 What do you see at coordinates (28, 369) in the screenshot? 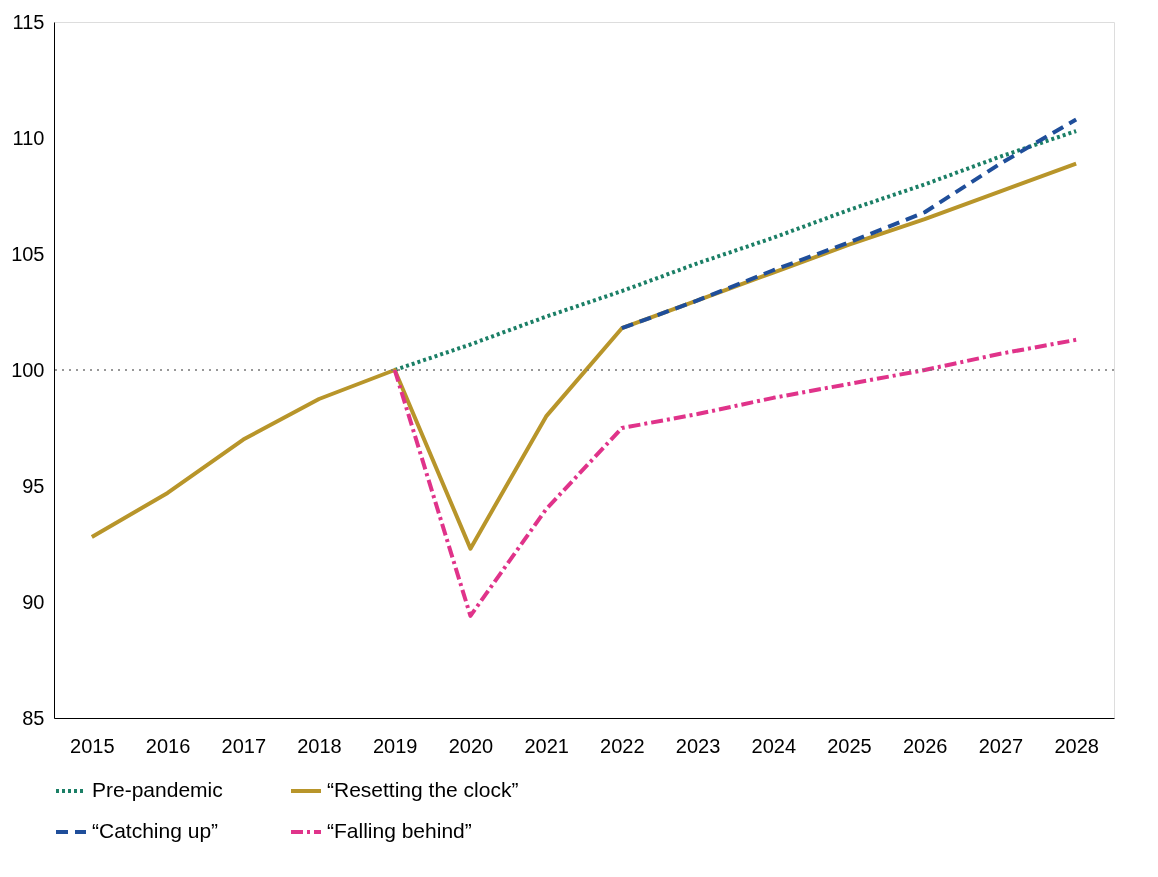
I see `y-tick-label: 100` at bounding box center [28, 369].